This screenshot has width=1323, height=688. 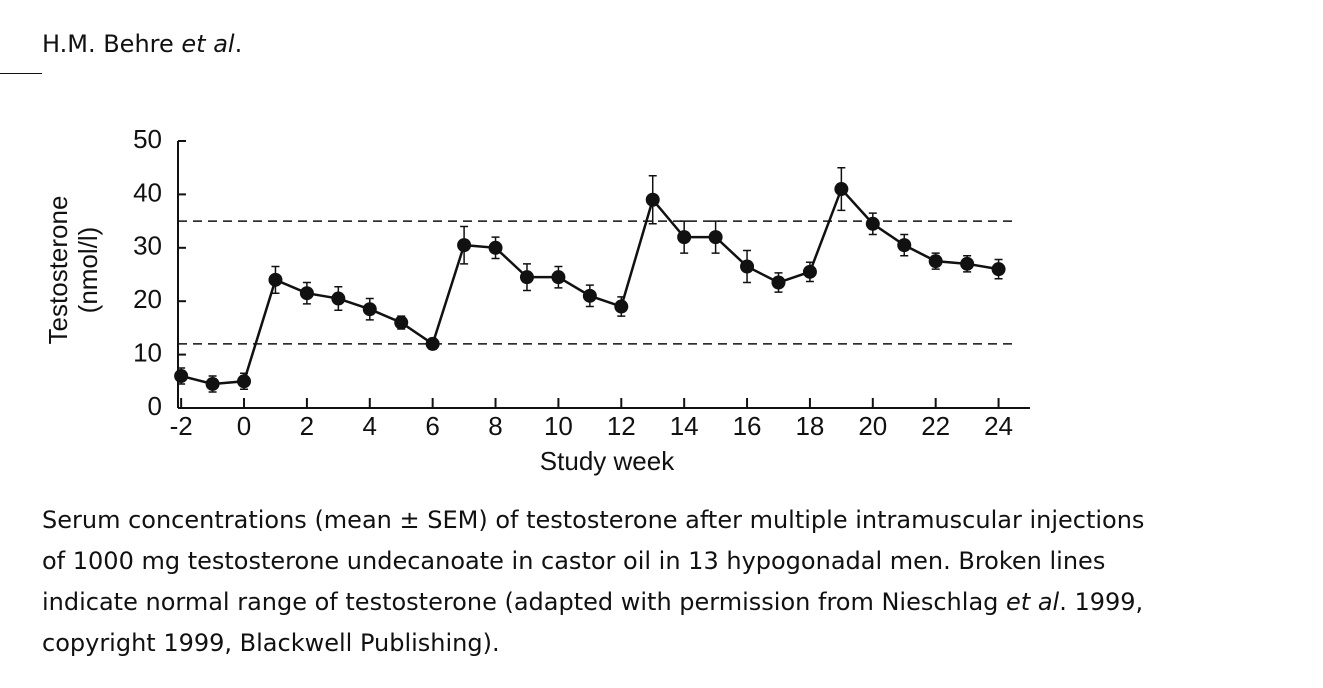 I want to click on y-tick-label: 0, so click(x=155, y=406).